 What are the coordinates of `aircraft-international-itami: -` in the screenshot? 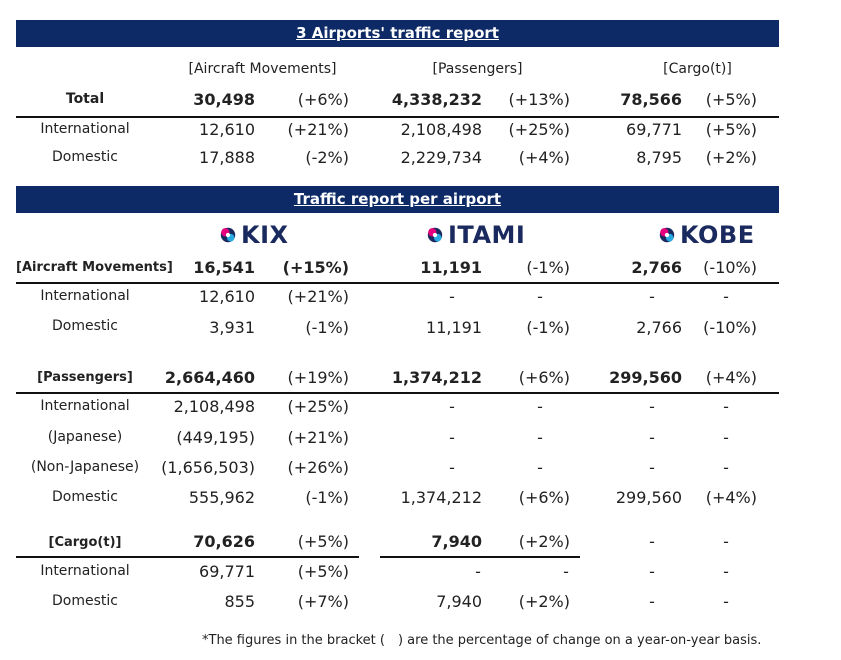 It's located at (452, 296).